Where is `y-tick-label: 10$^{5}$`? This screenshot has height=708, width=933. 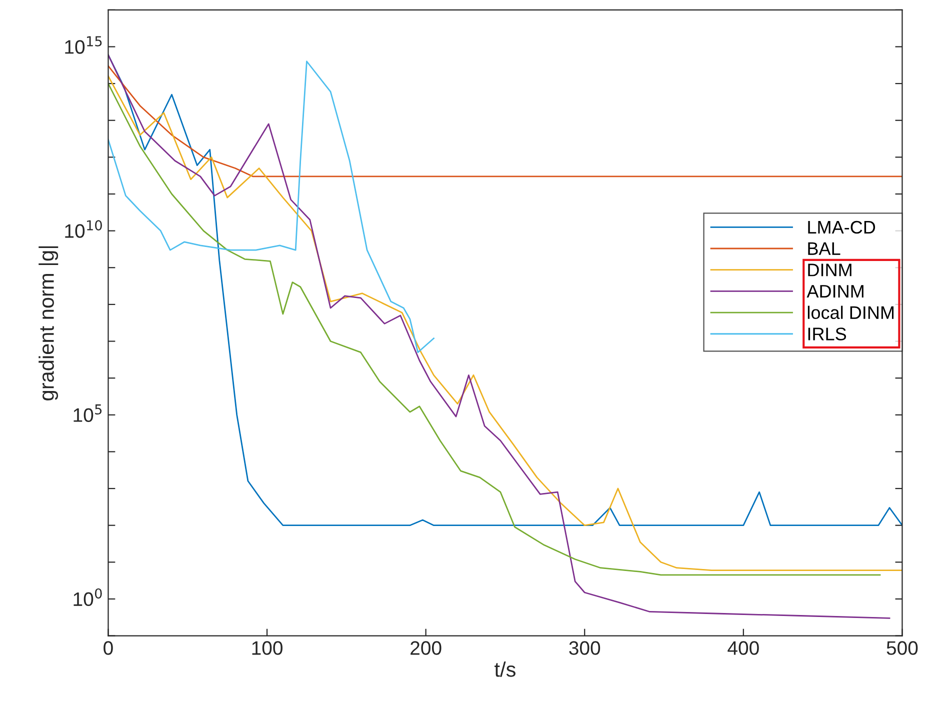 y-tick-label: 10$^{5}$ is located at coordinates (88, 413).